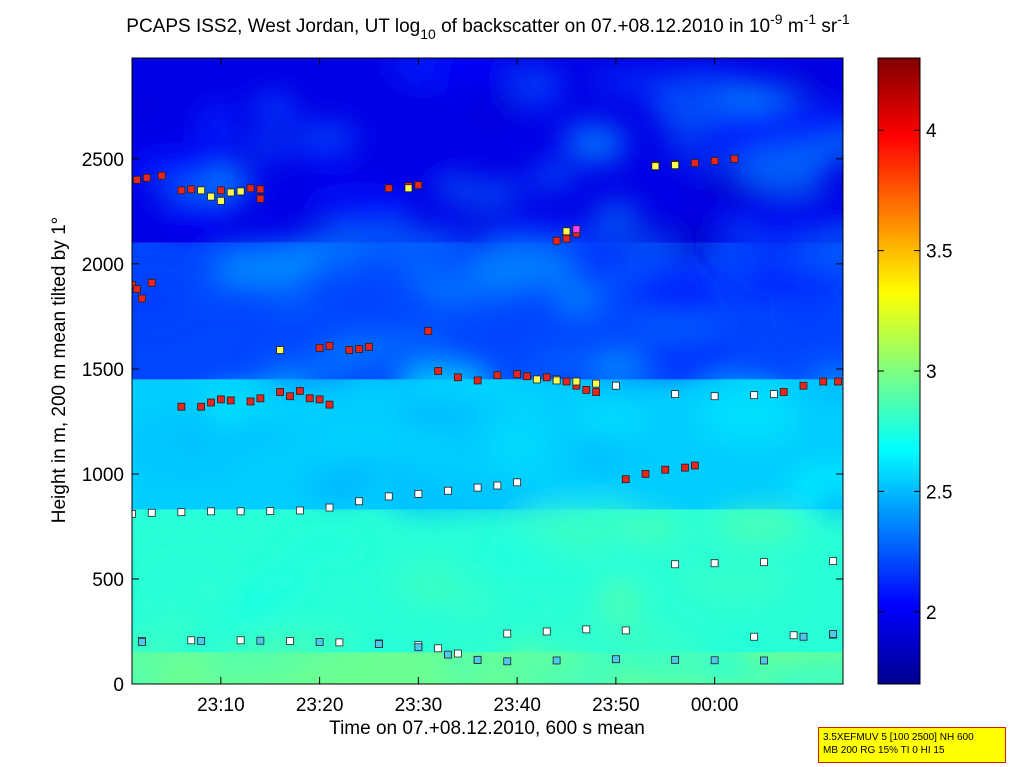 This screenshot has width=1023, height=767. Describe the element at coordinates (931, 131) in the screenshot. I see `colorbar-tick-label: 4` at that location.